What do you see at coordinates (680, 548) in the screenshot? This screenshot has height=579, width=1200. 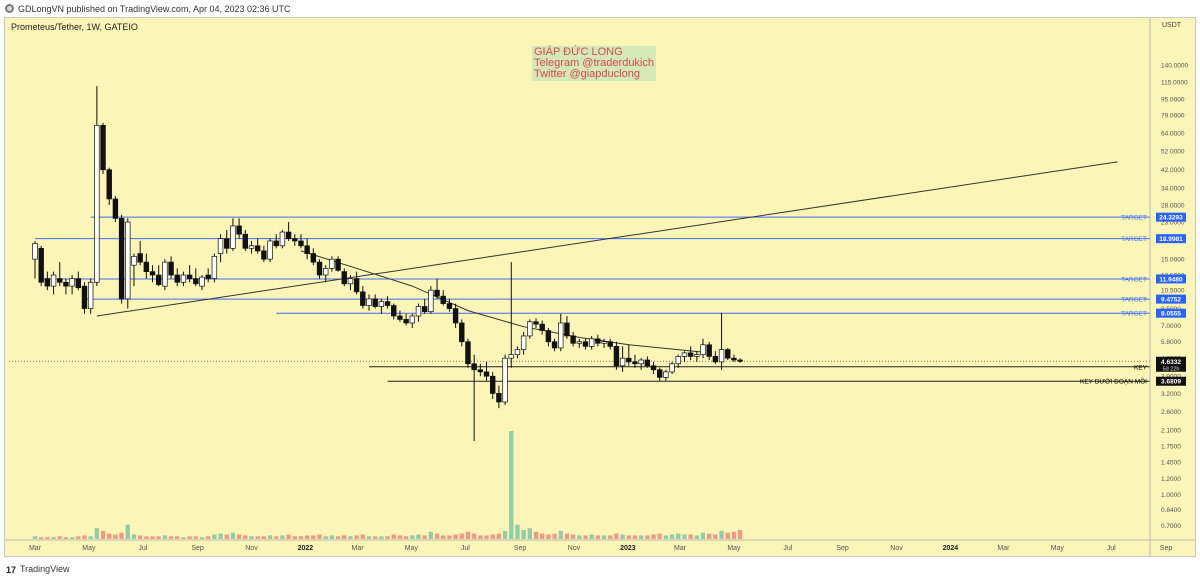 I see `time-tick-label: Mar` at bounding box center [680, 548].